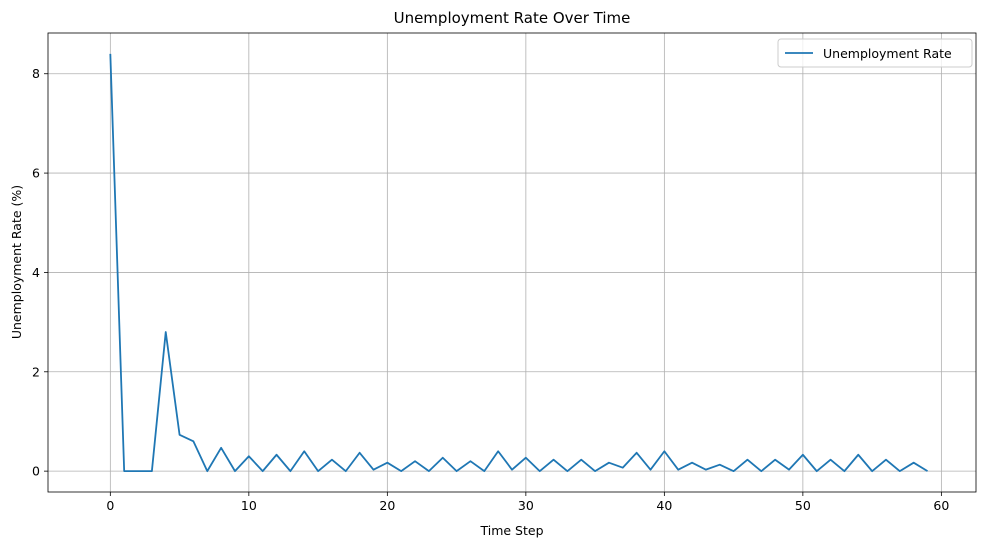 This screenshot has width=988, height=547. Describe the element at coordinates (526, 505) in the screenshot. I see `x-tick-label: 30` at that location.